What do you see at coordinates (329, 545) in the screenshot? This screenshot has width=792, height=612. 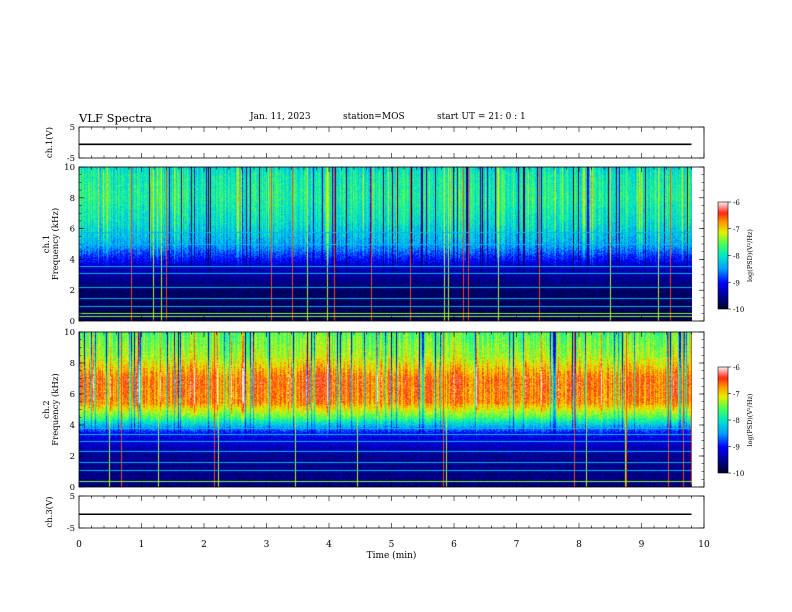 I see `x-tick-label: 4` at bounding box center [329, 545].